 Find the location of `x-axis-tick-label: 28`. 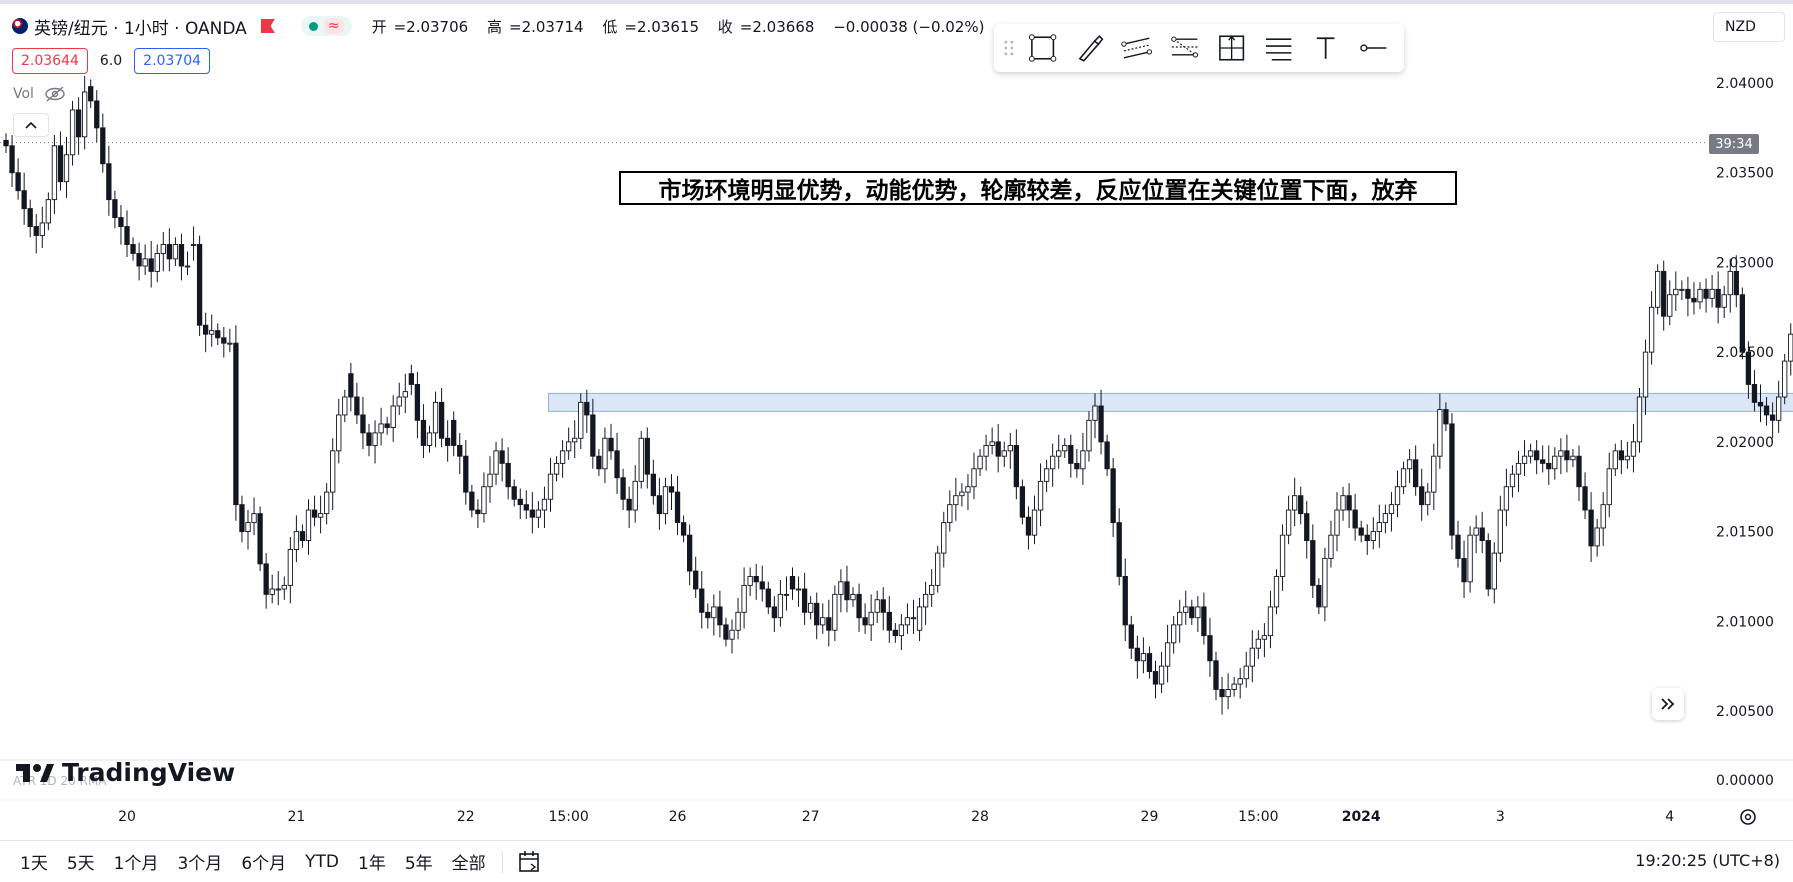

x-axis-tick-label: 28 is located at coordinates (980, 817).